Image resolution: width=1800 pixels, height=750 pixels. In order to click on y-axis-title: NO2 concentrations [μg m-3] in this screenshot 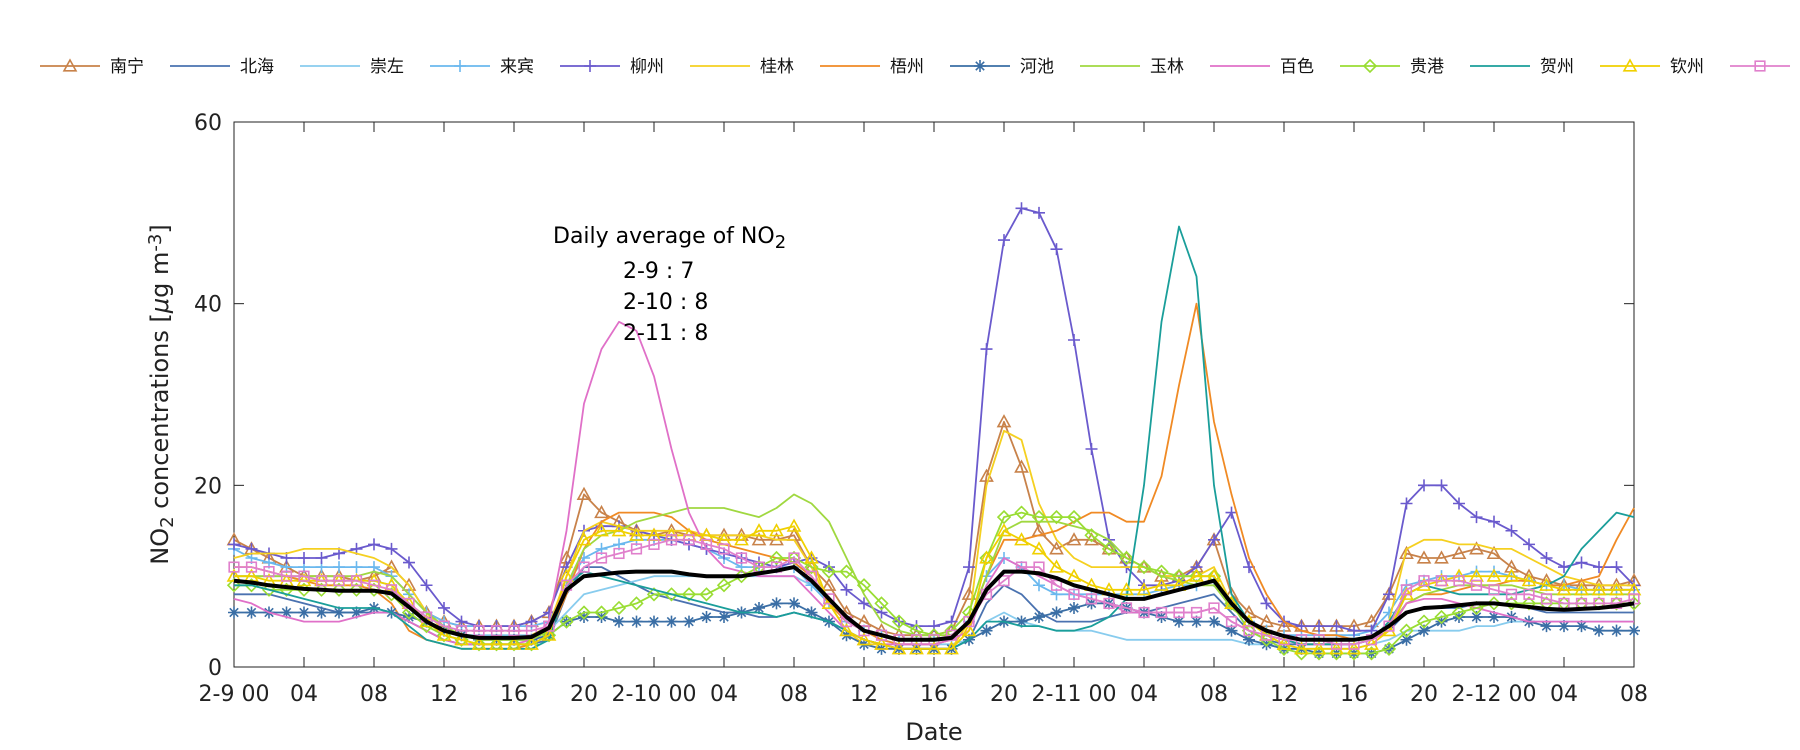, I will do `click(162, 394)`.